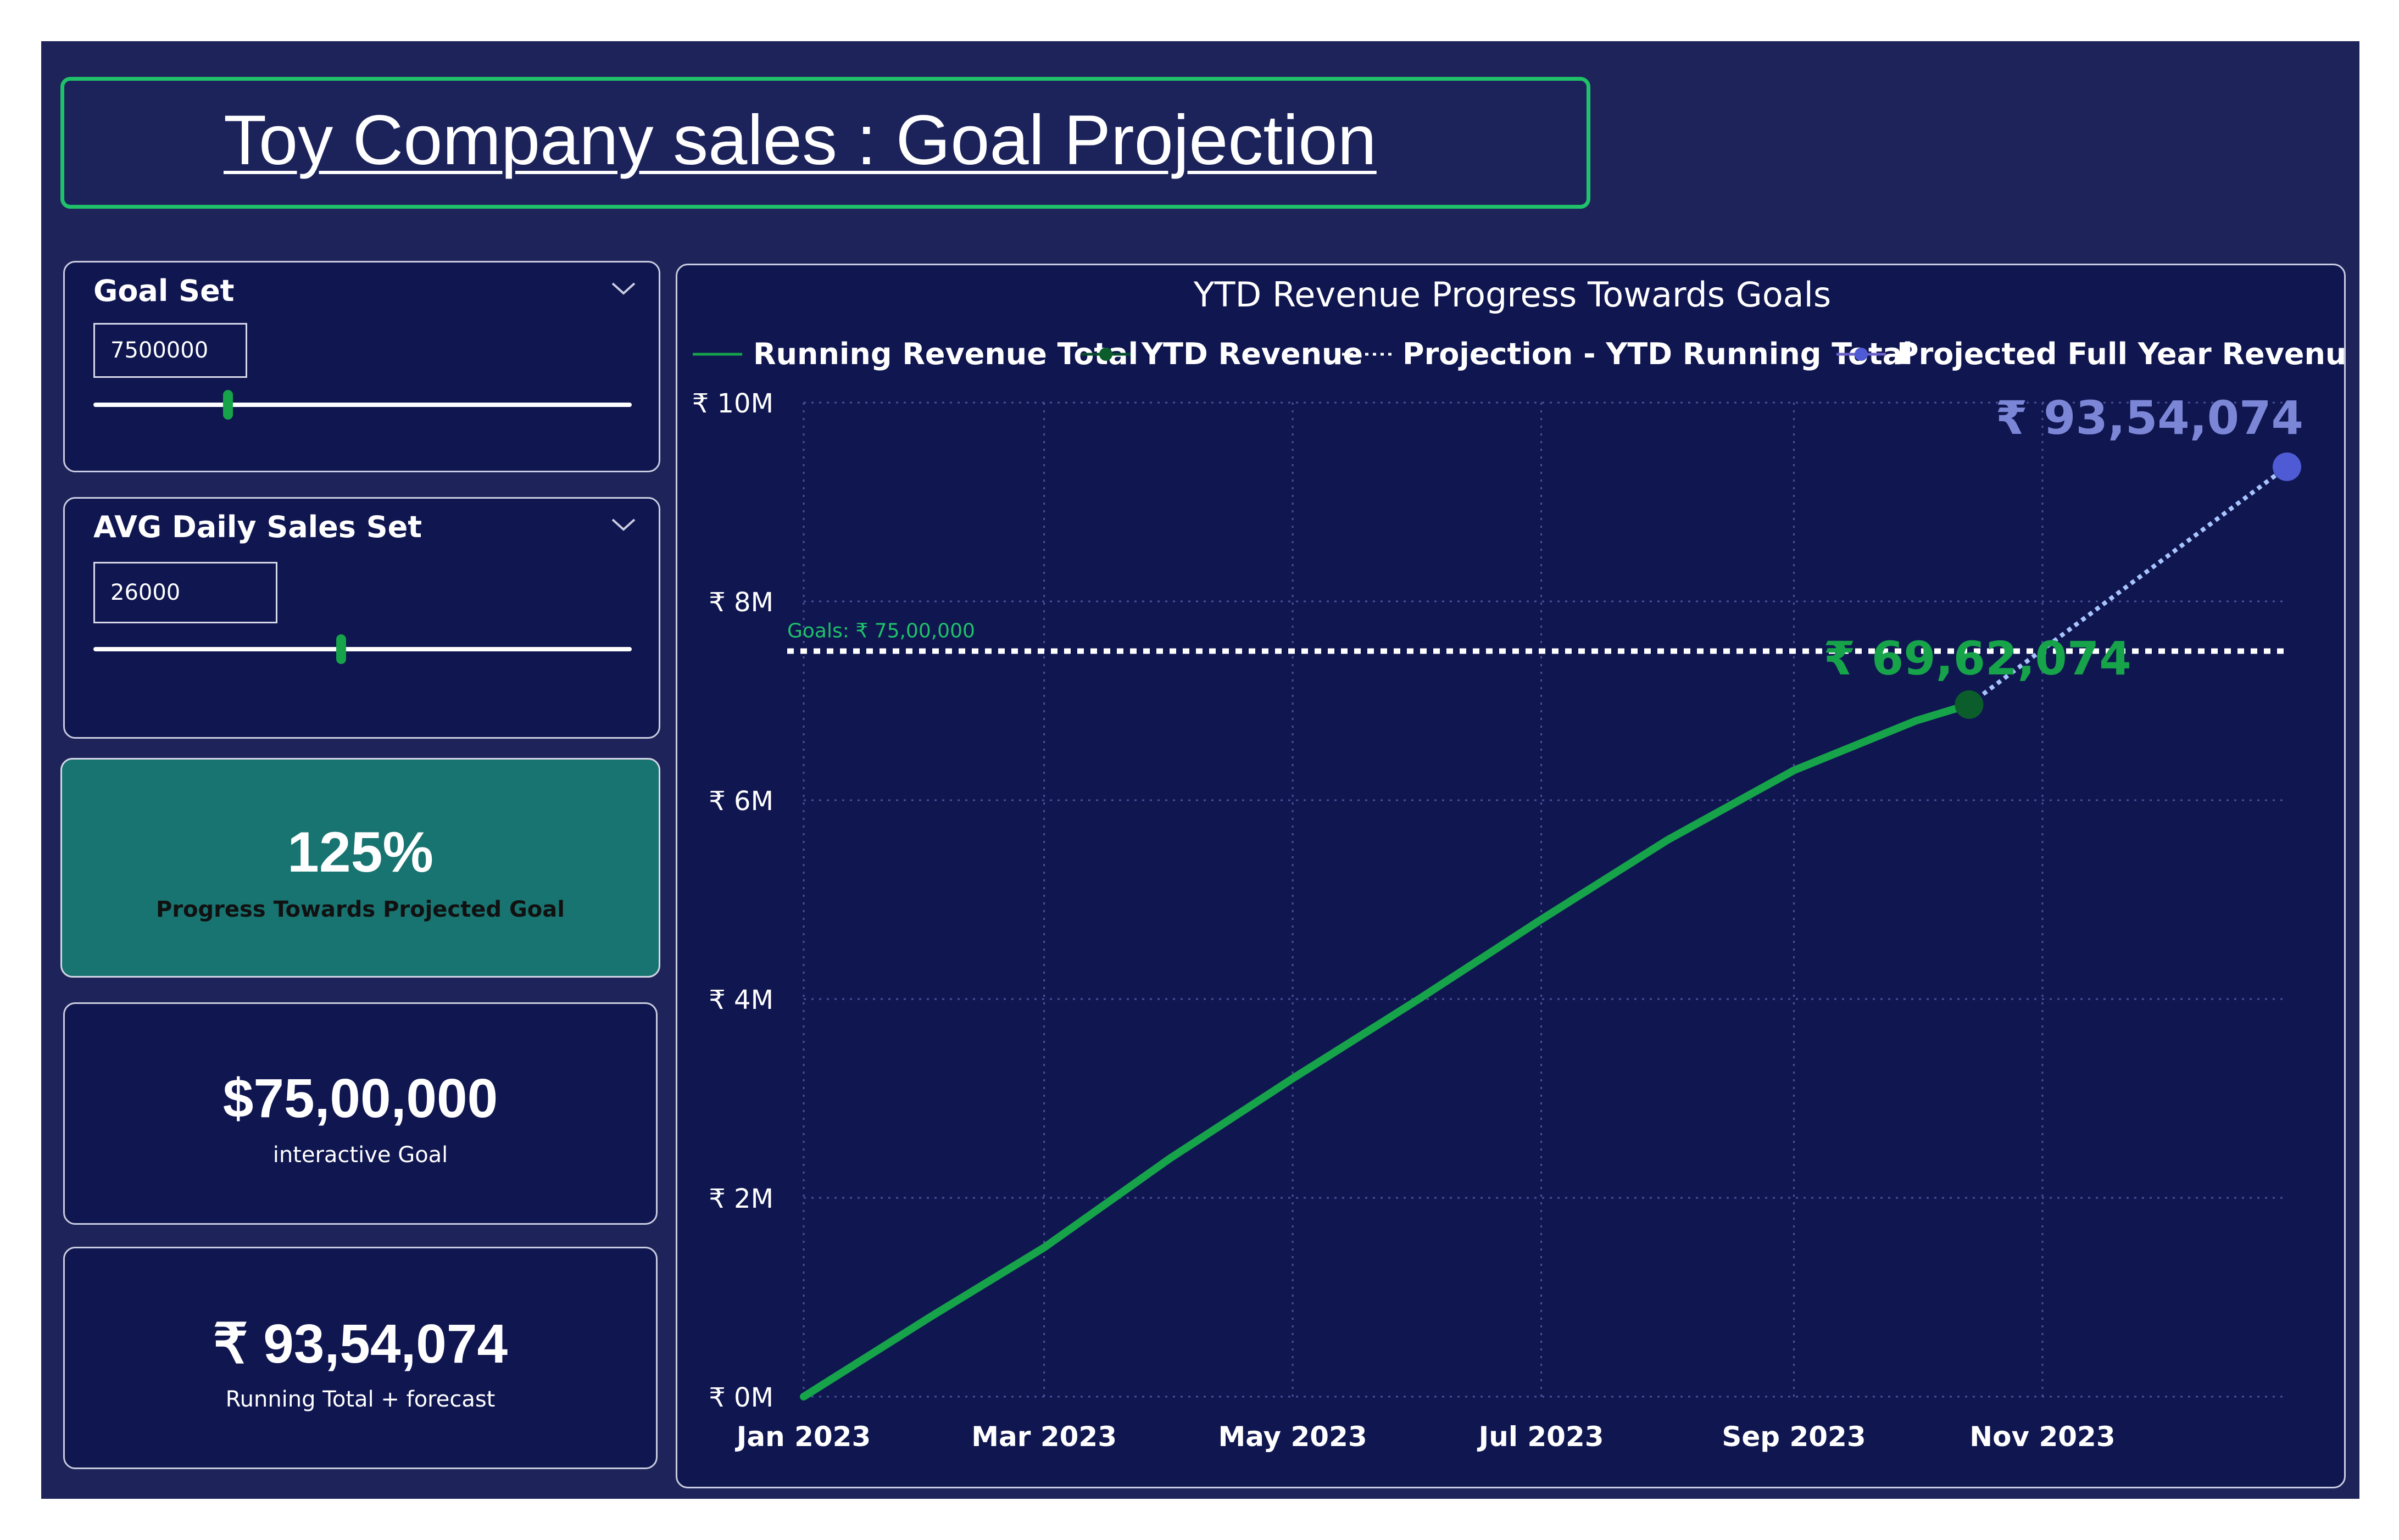  I want to click on goal-set-slicer: Goal Set 7500000, so click(361, 367).